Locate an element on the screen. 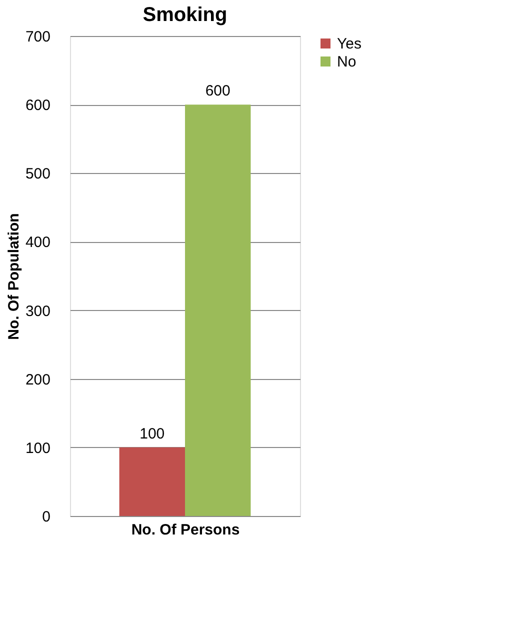 The image size is (524, 639). y-tick-label: 100 is located at coordinates (37, 448).